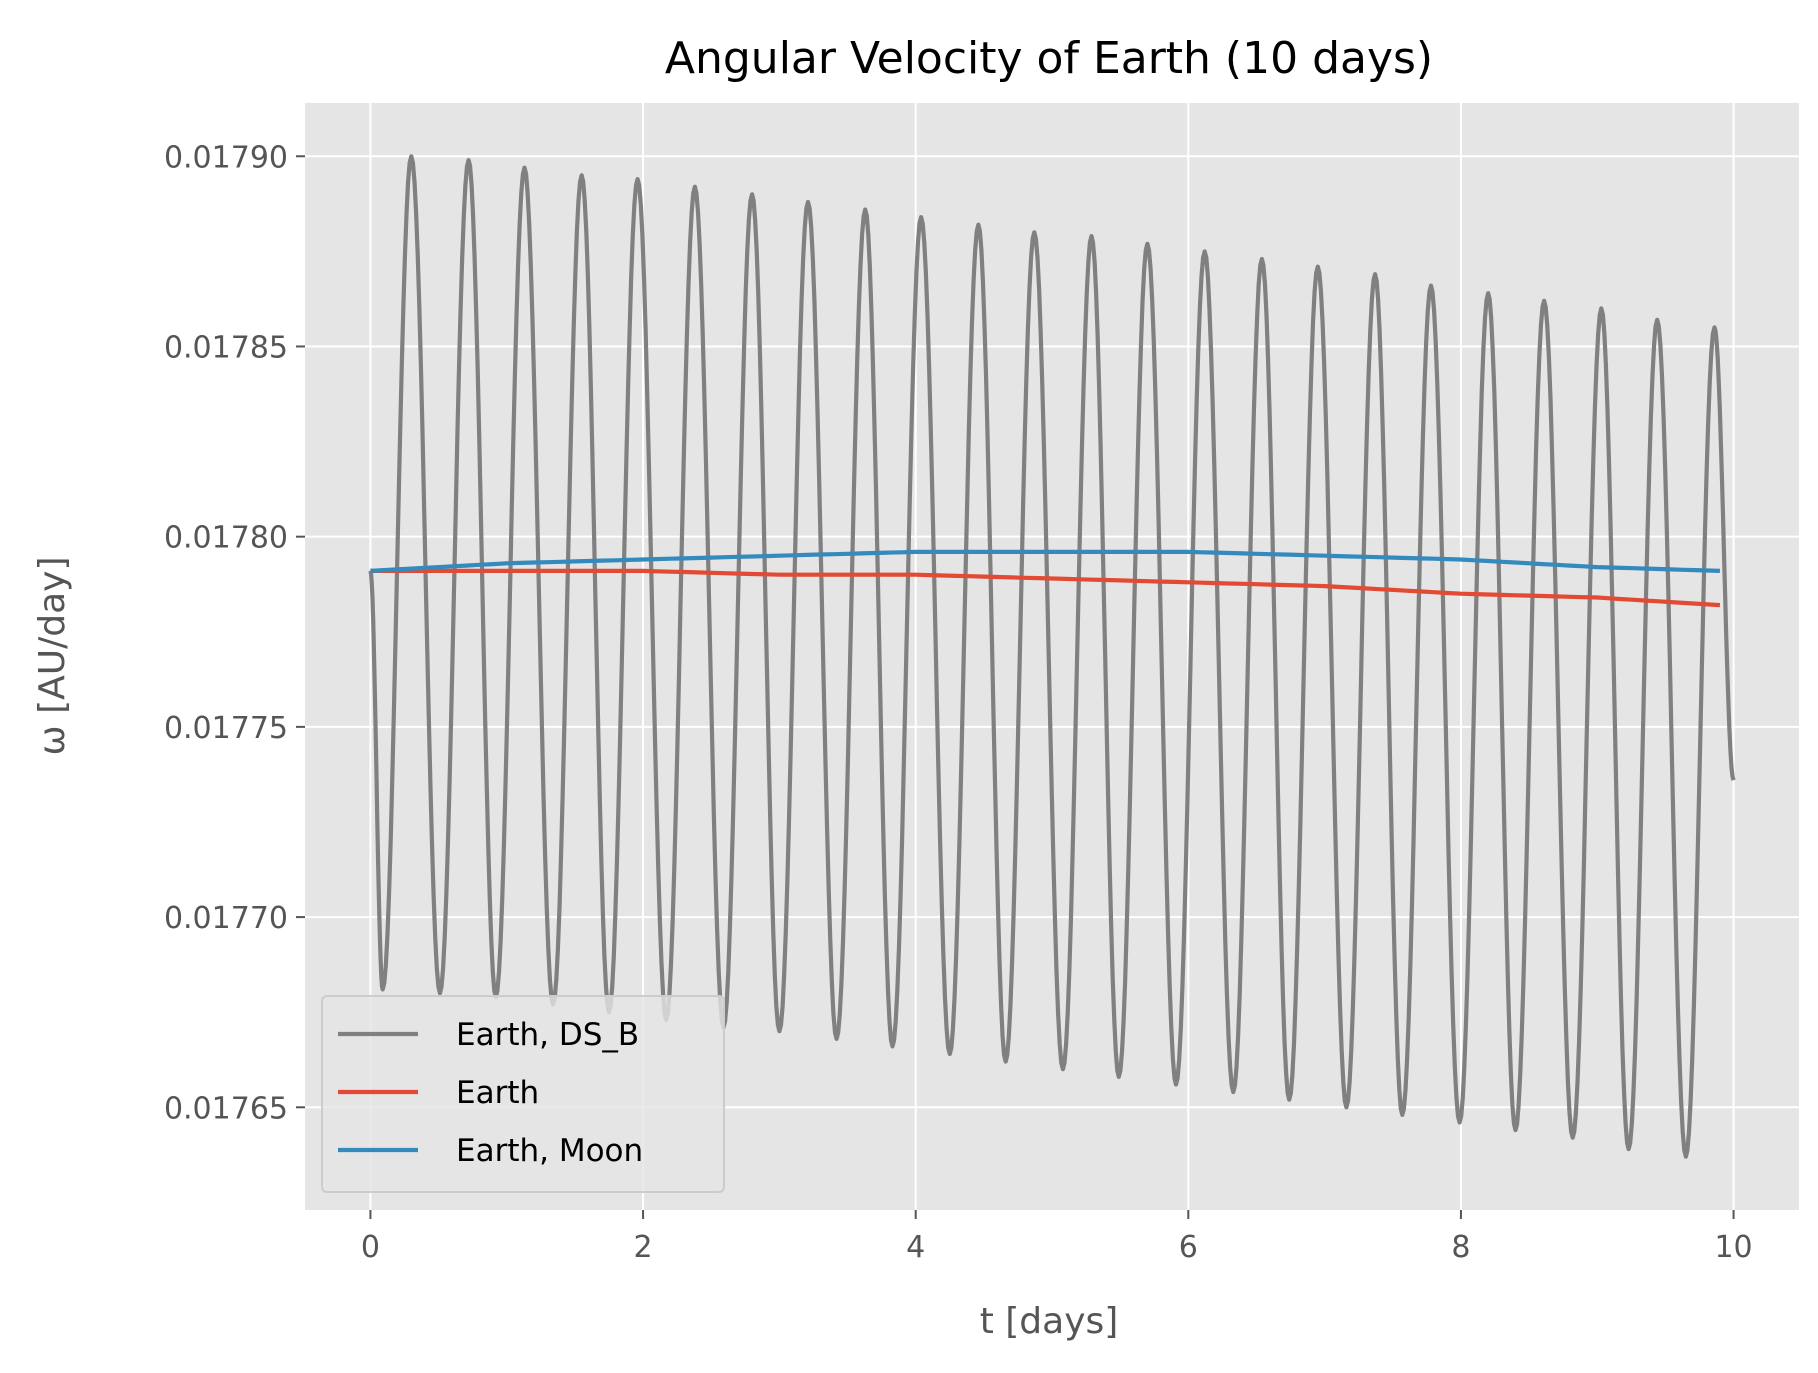 The height and width of the screenshot is (1373, 1818). I want to click on x-tick-label: 4, so click(915, 1247).